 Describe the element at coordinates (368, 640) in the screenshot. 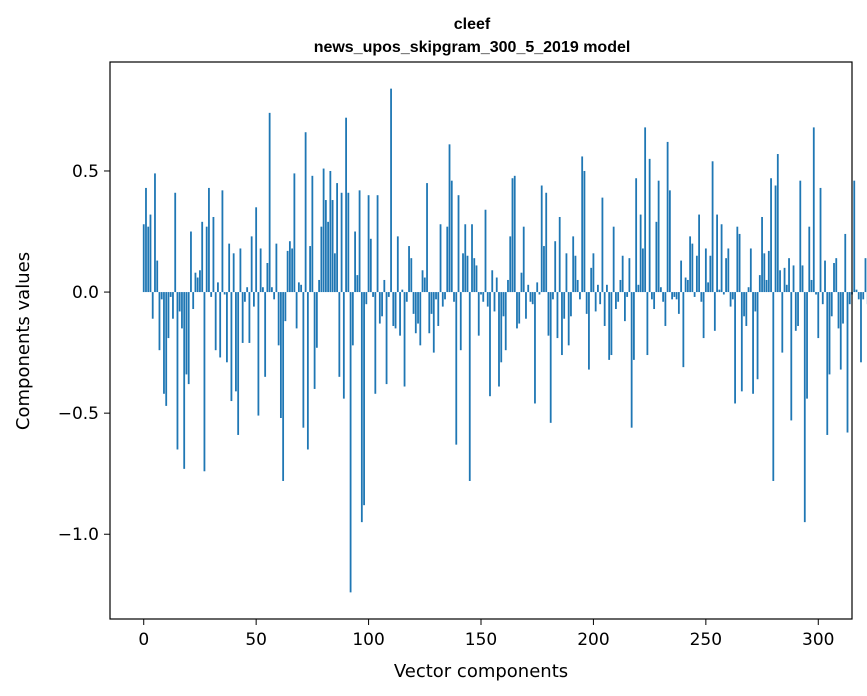

I see `x-tick-label: 100` at that location.